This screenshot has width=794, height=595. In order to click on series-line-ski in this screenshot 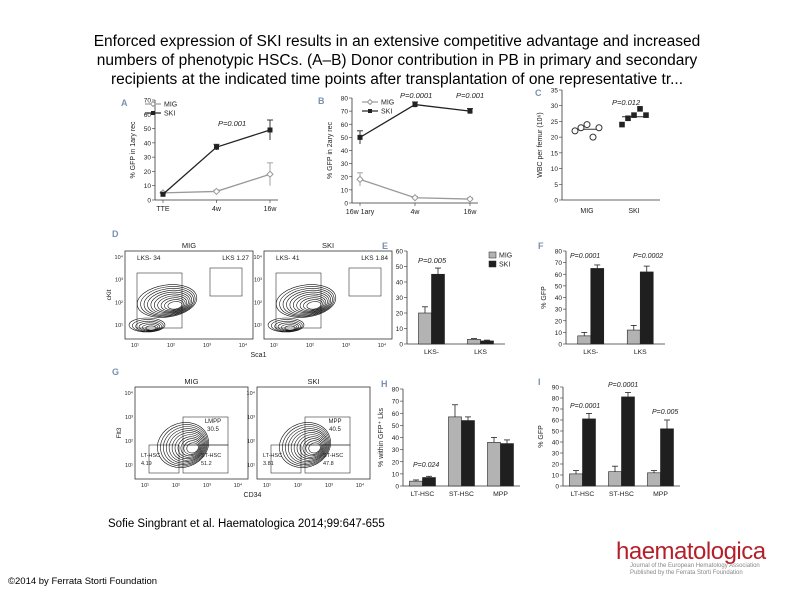, I will do `click(216, 162)`.